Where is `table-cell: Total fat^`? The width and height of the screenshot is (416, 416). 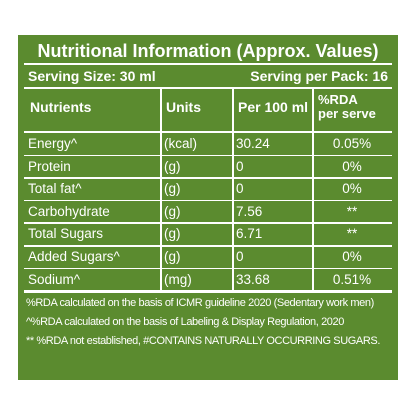 table-cell: Total fat^ is located at coordinates (55, 189).